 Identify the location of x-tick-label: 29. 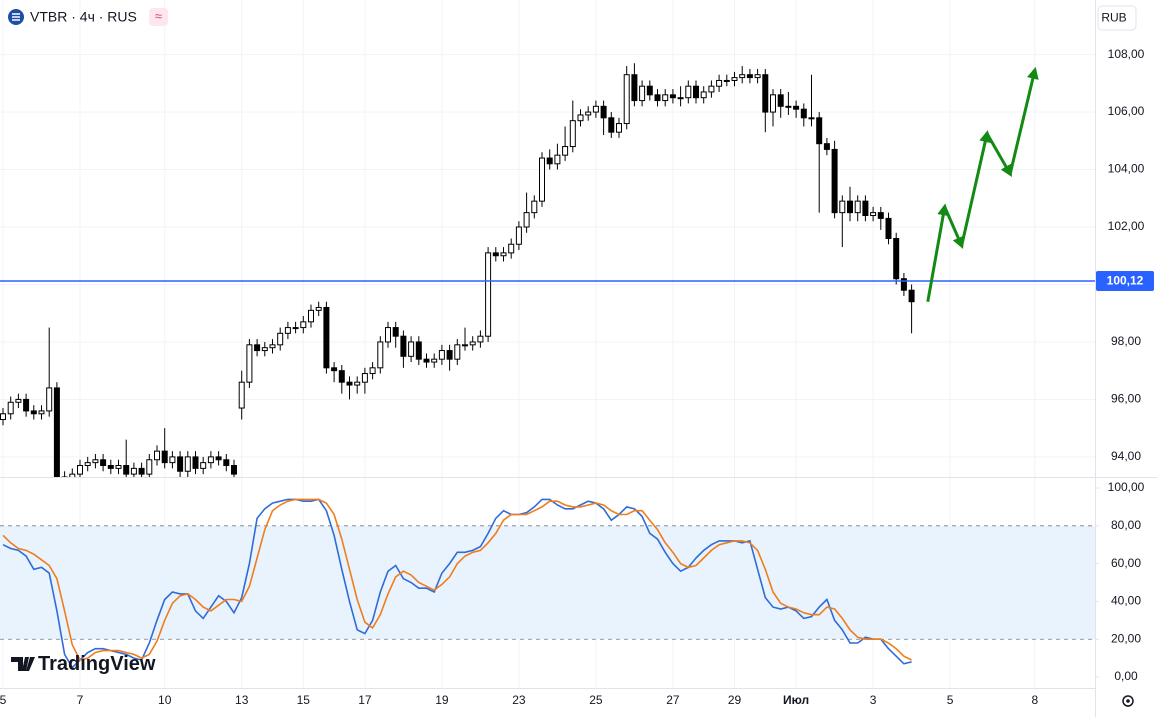
(735, 700).